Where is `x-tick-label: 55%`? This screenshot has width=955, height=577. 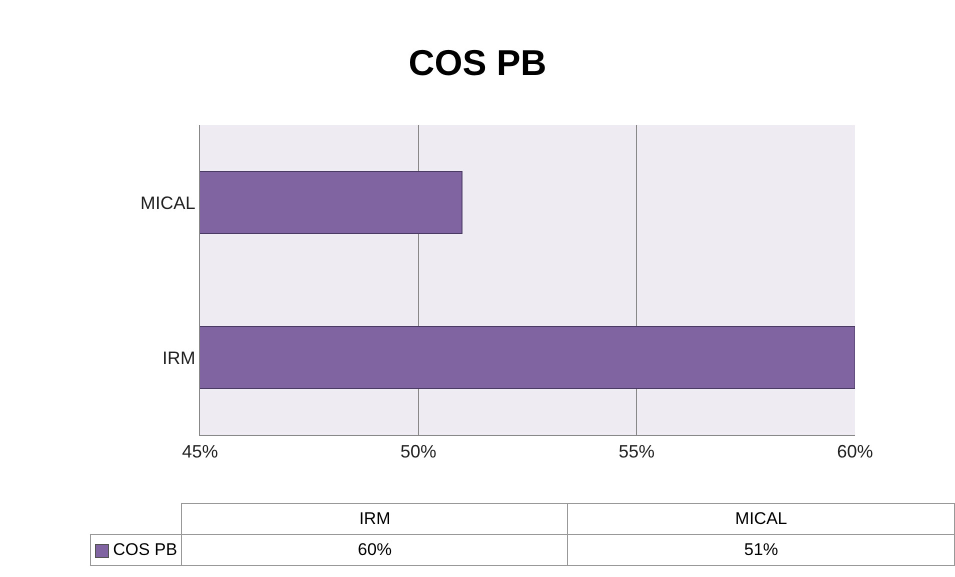
x-tick-label: 55% is located at coordinates (636, 452).